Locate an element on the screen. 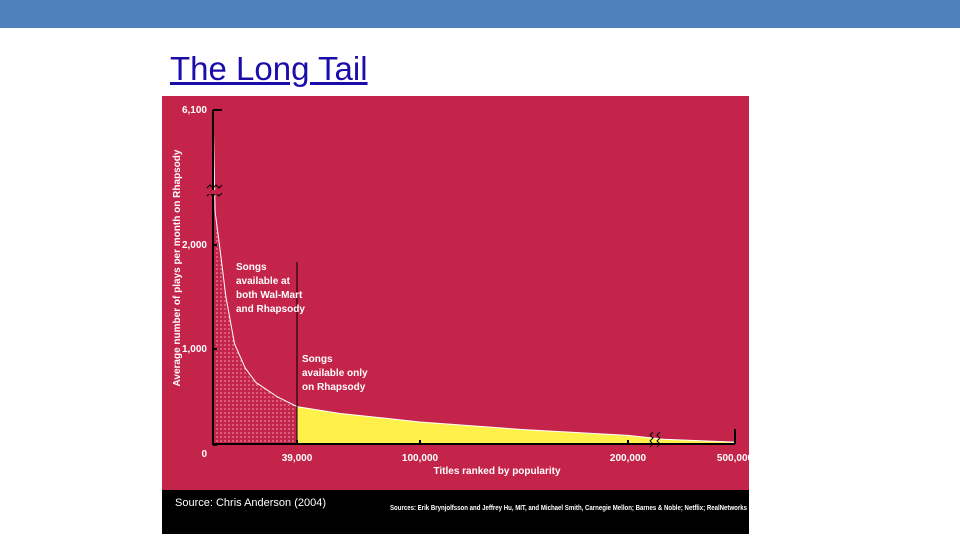 The image size is (960, 540). annotation-line: and Rhapsody is located at coordinates (270, 309).